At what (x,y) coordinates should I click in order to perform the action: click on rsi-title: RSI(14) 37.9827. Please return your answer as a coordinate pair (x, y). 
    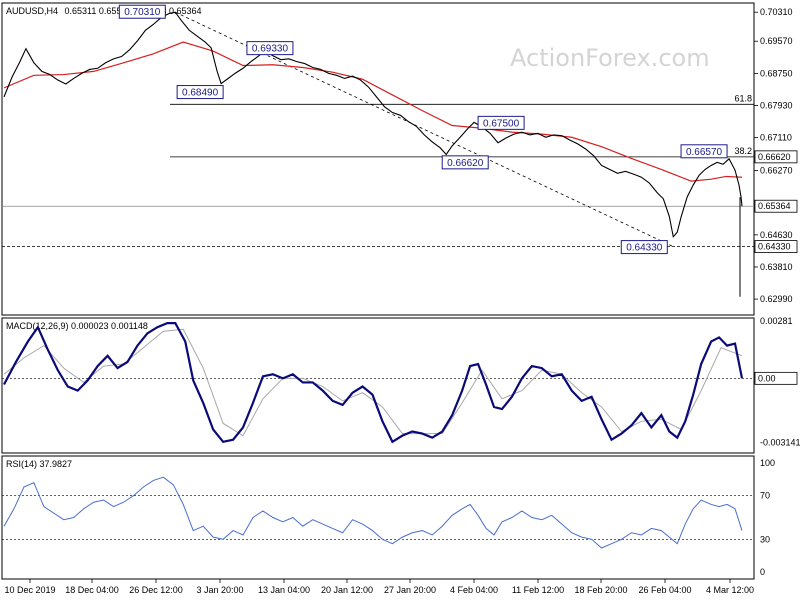
    Looking at the image, I should click on (39, 464).